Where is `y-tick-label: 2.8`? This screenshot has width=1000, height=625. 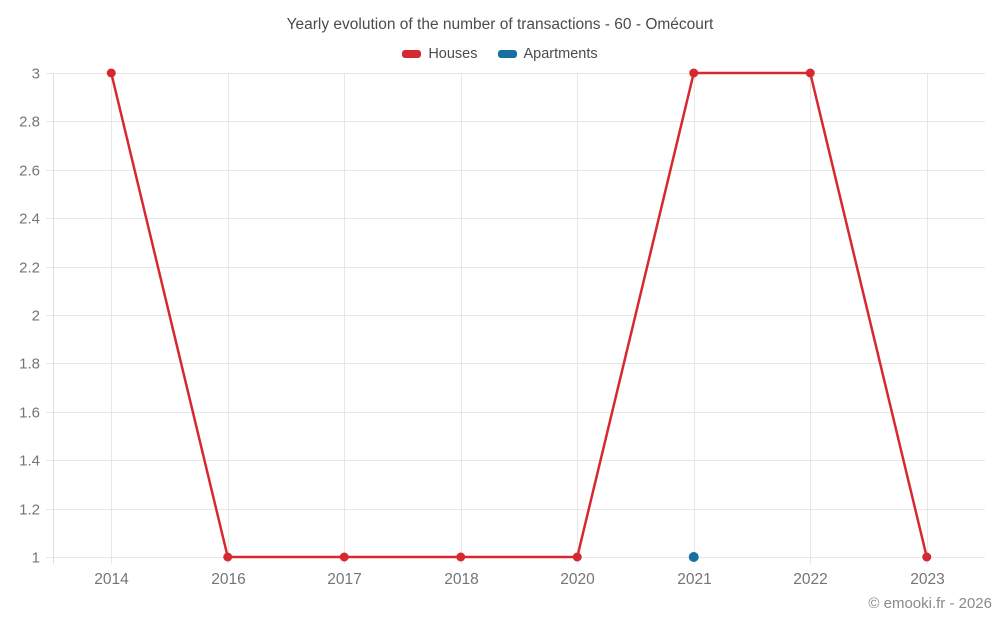
y-tick-label: 2.8 is located at coordinates (29, 122).